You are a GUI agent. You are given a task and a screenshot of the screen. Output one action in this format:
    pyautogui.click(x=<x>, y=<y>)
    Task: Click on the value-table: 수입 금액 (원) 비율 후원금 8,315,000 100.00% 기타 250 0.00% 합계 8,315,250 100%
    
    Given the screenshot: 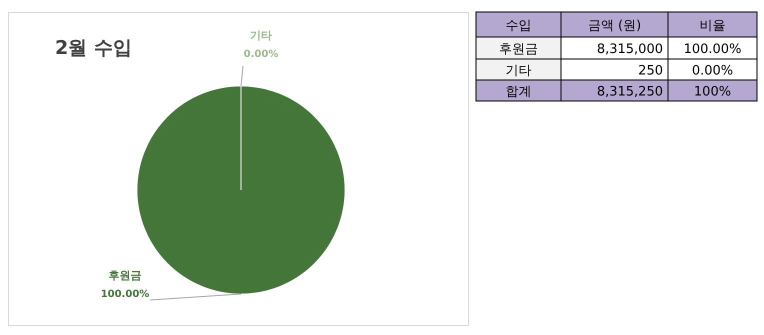 What is the action you would take?
    pyautogui.click(x=617, y=57)
    